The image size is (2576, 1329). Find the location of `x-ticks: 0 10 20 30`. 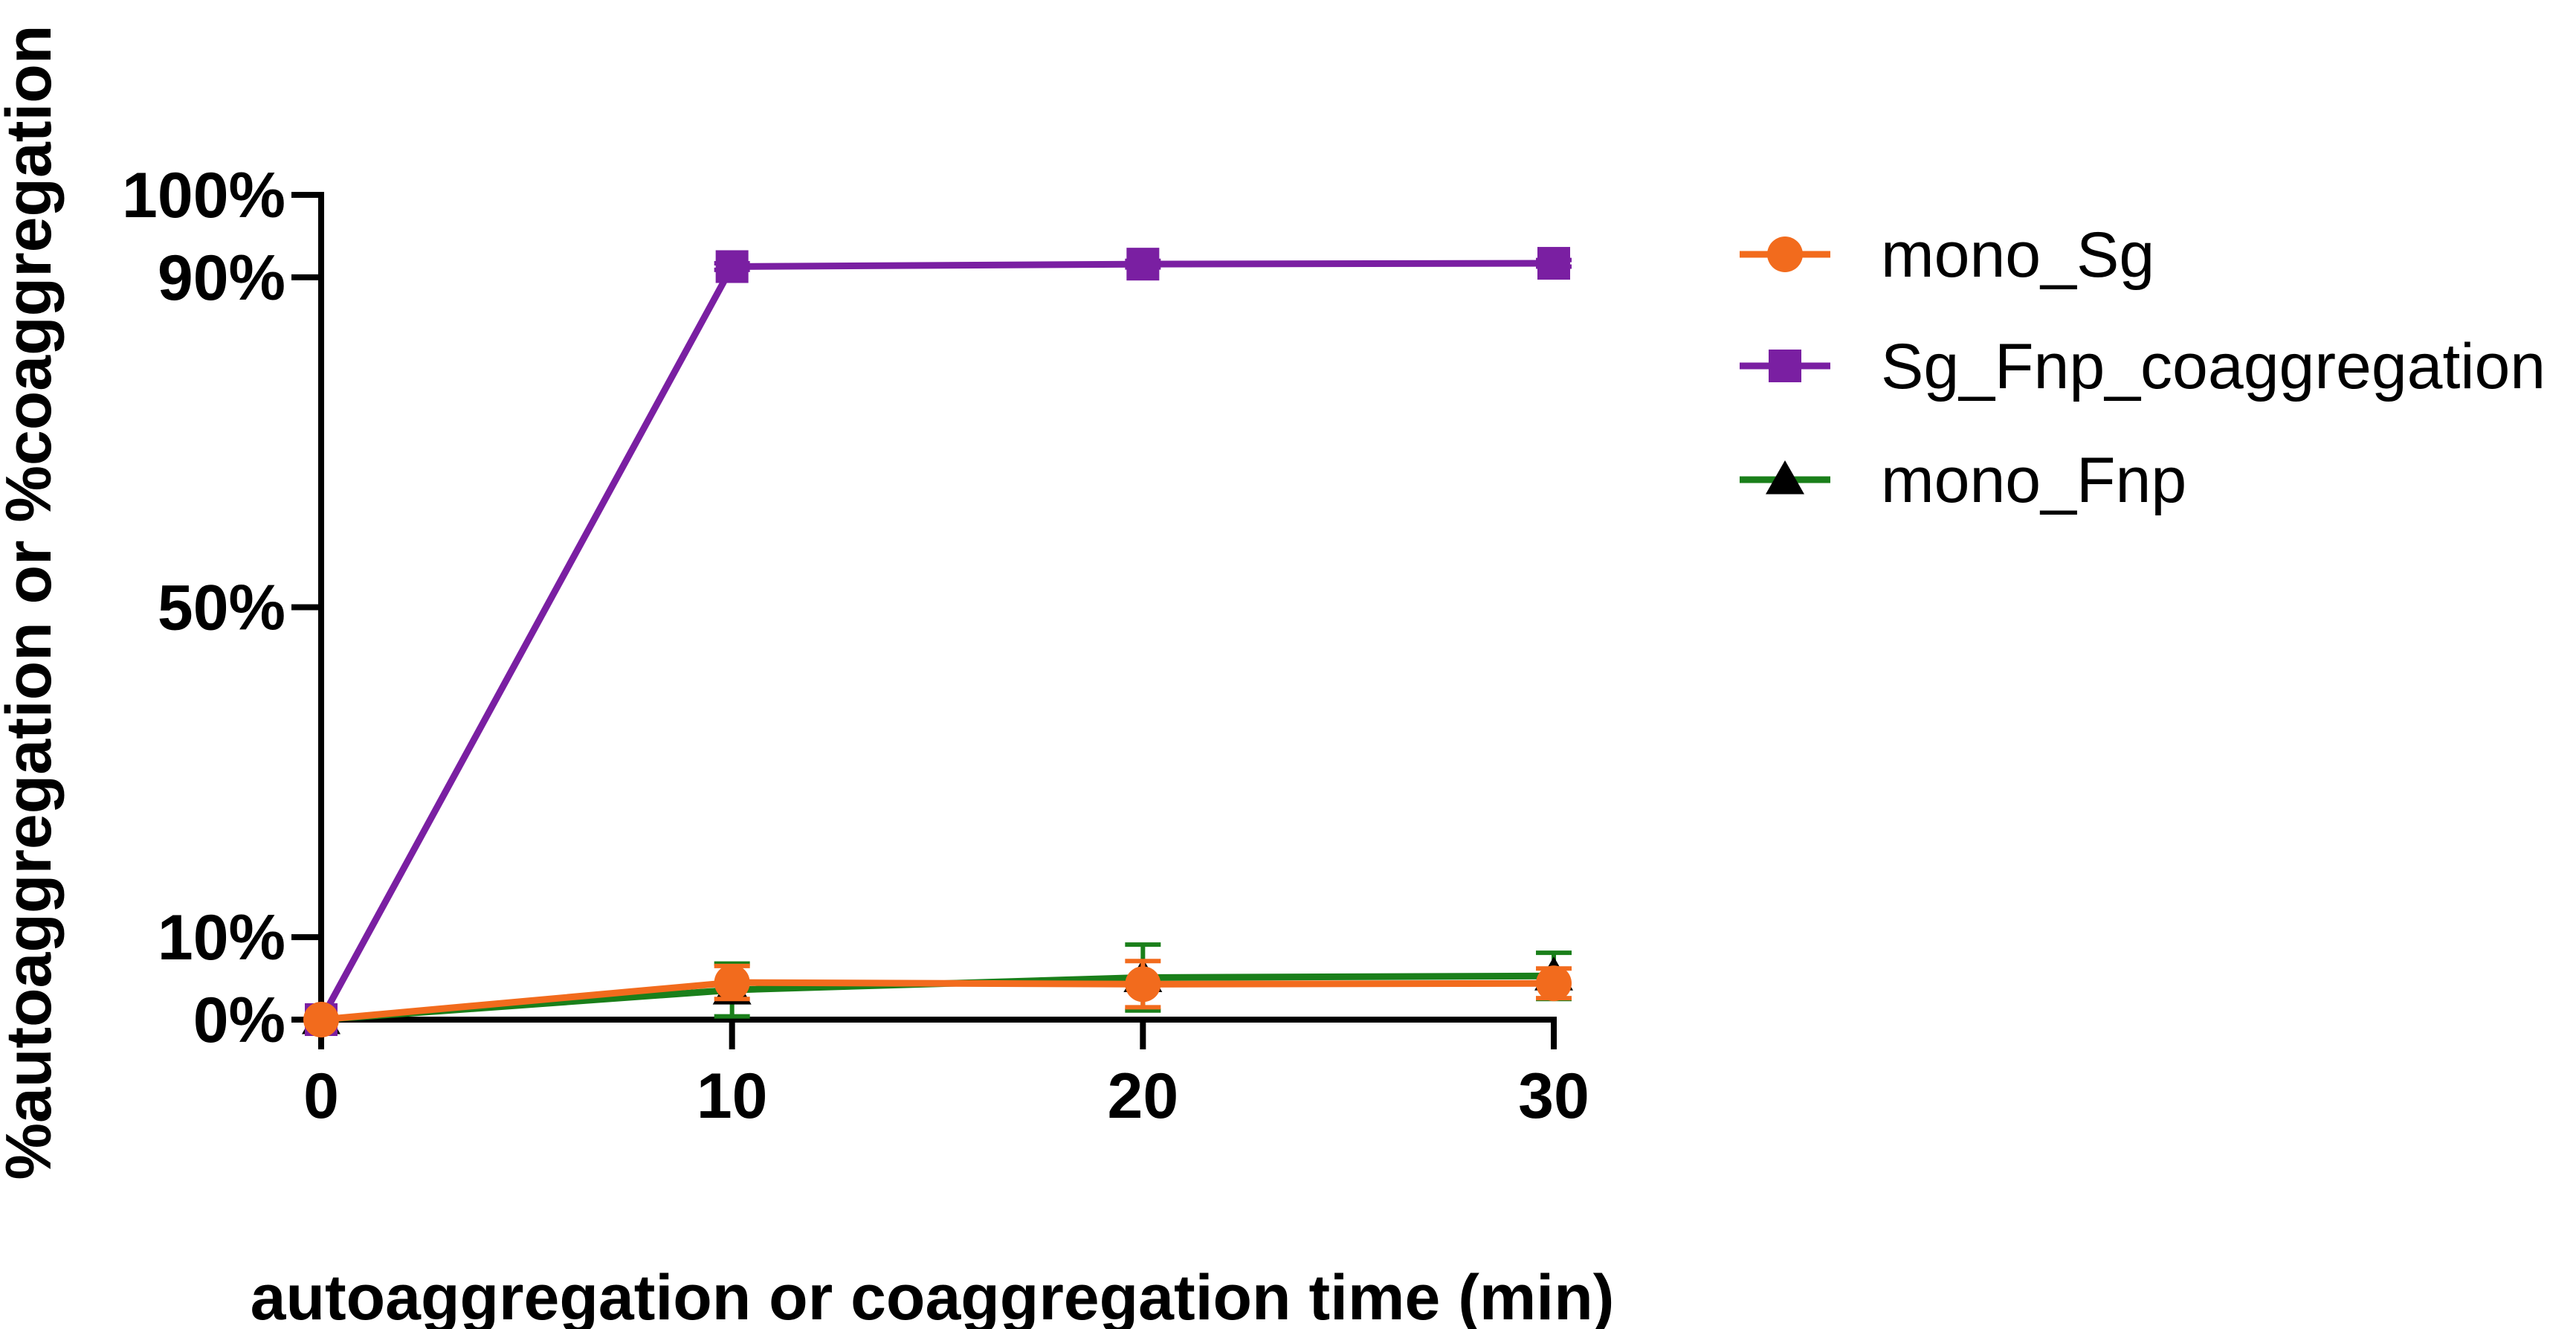

x-ticks: 0 10 20 30 is located at coordinates (946, 1076).